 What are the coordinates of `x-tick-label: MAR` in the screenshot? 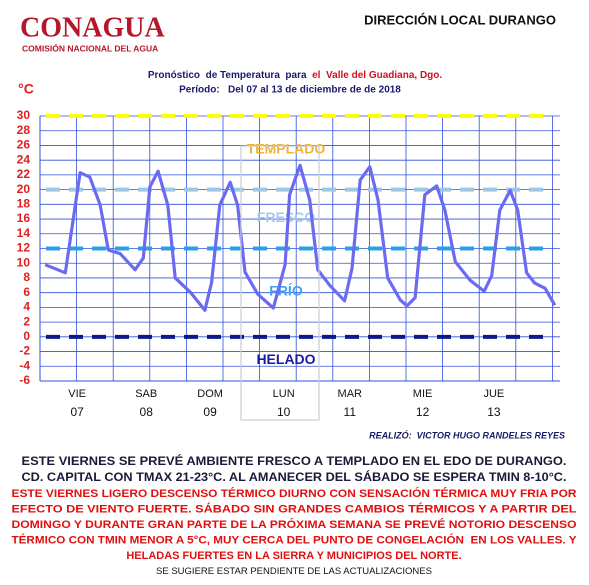 It's located at (350, 394).